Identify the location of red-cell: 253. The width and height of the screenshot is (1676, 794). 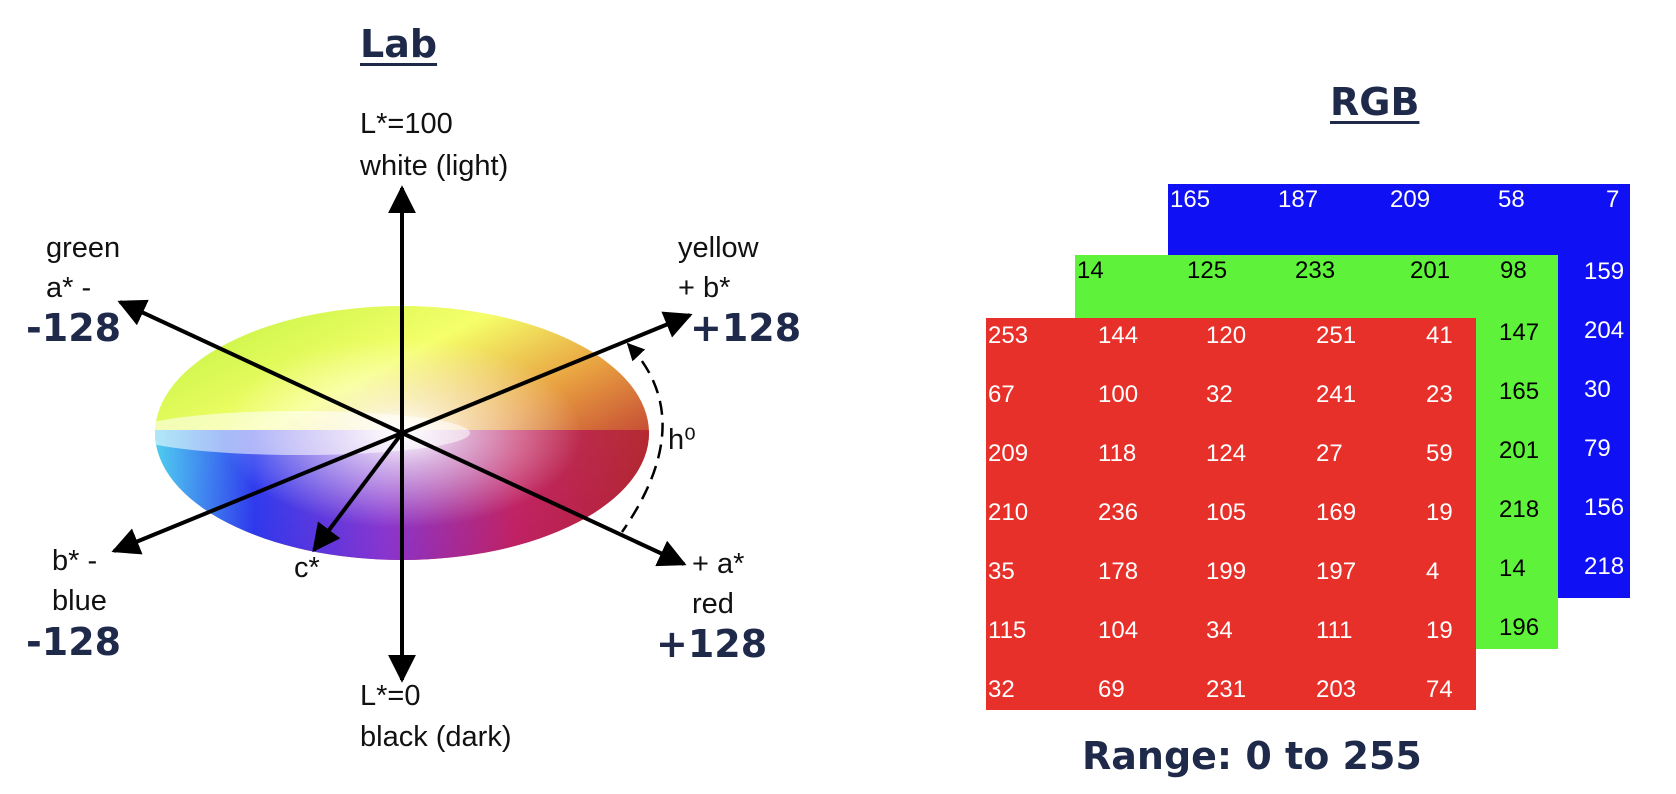
(1008, 335).